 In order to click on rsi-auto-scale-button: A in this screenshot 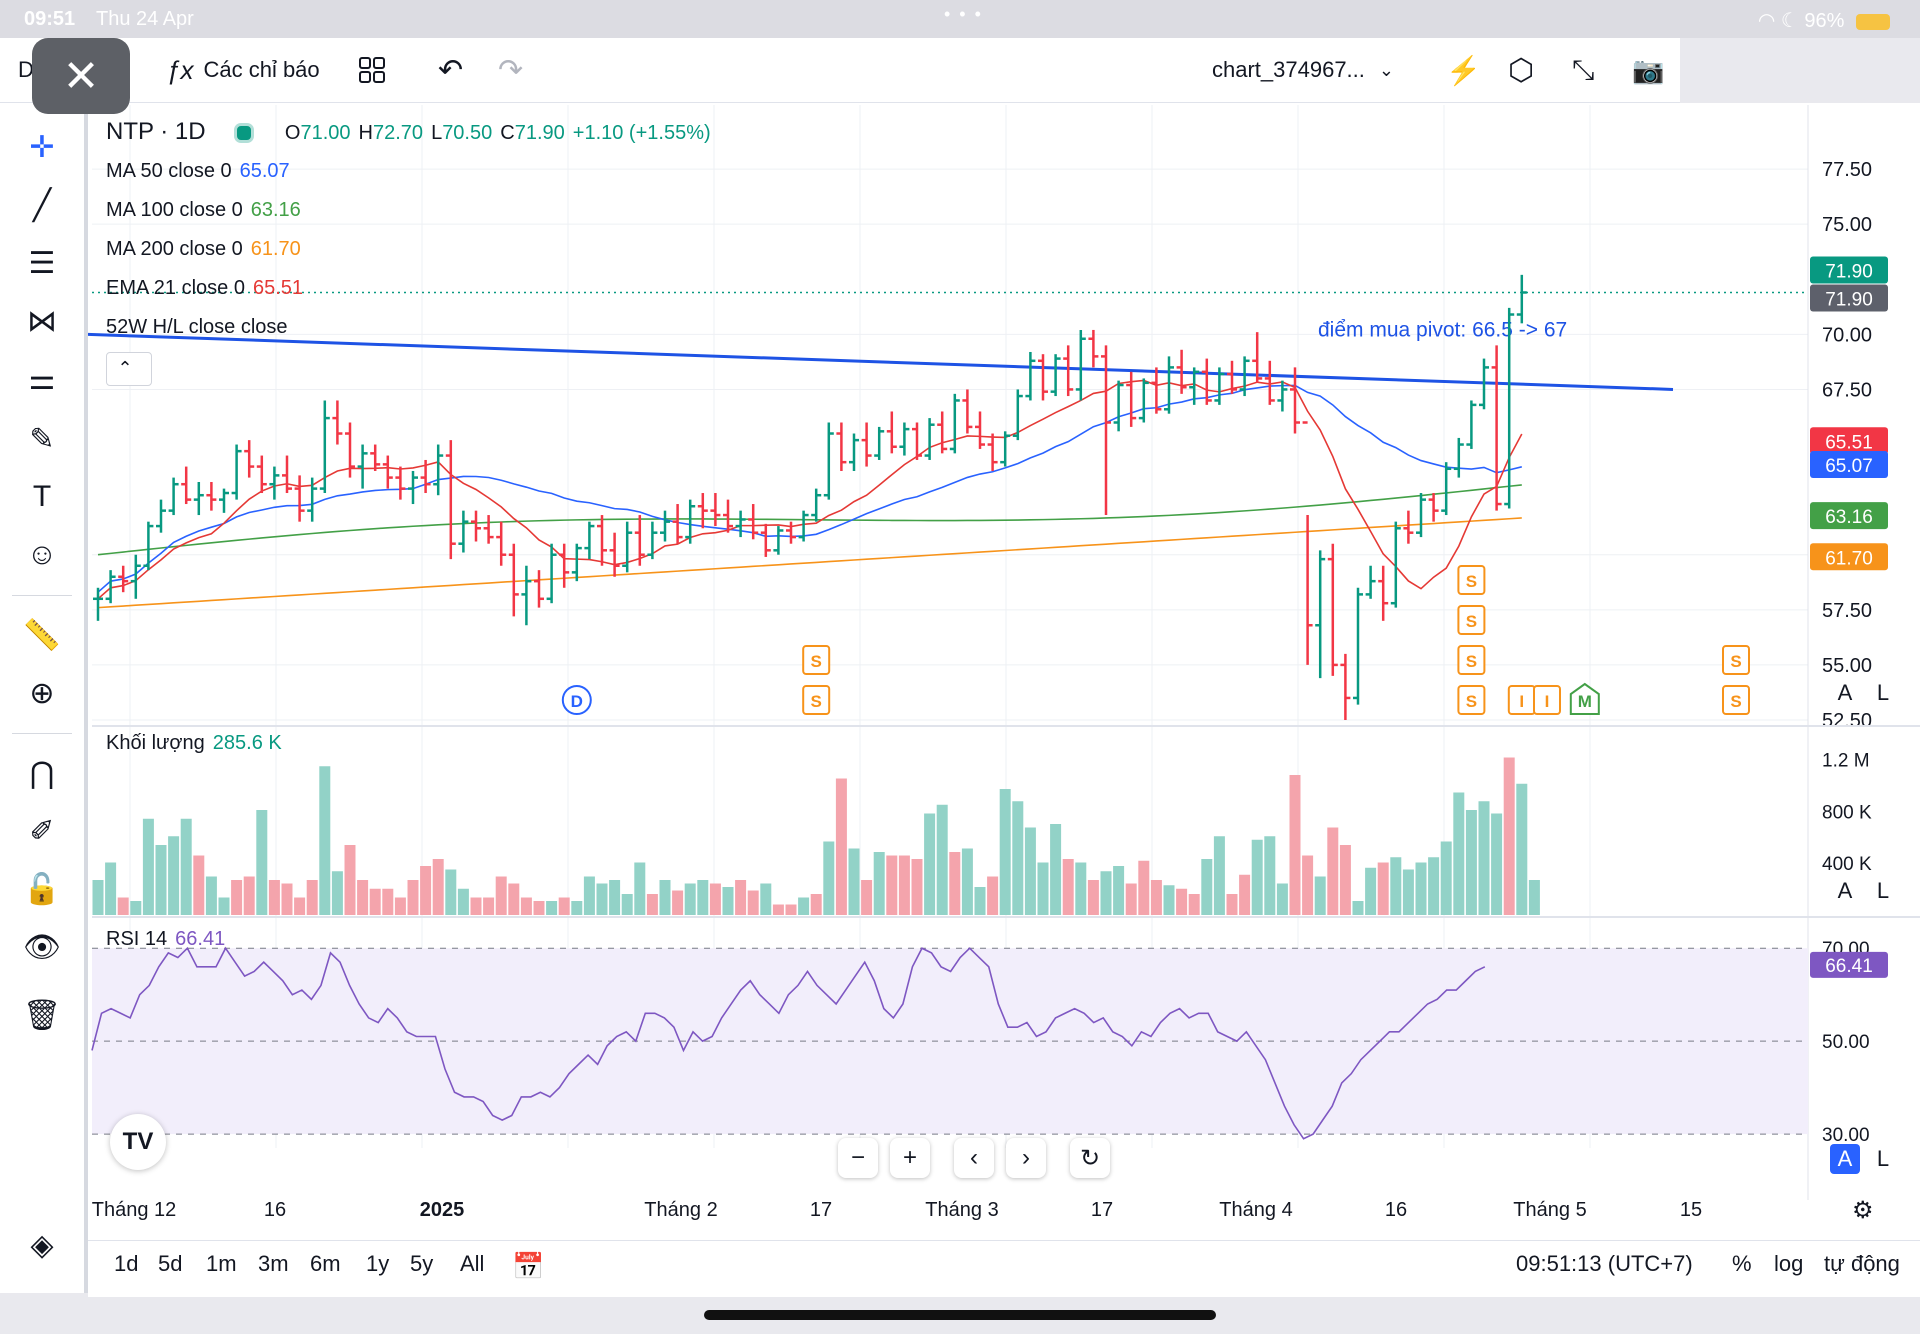, I will do `click(1845, 1159)`.